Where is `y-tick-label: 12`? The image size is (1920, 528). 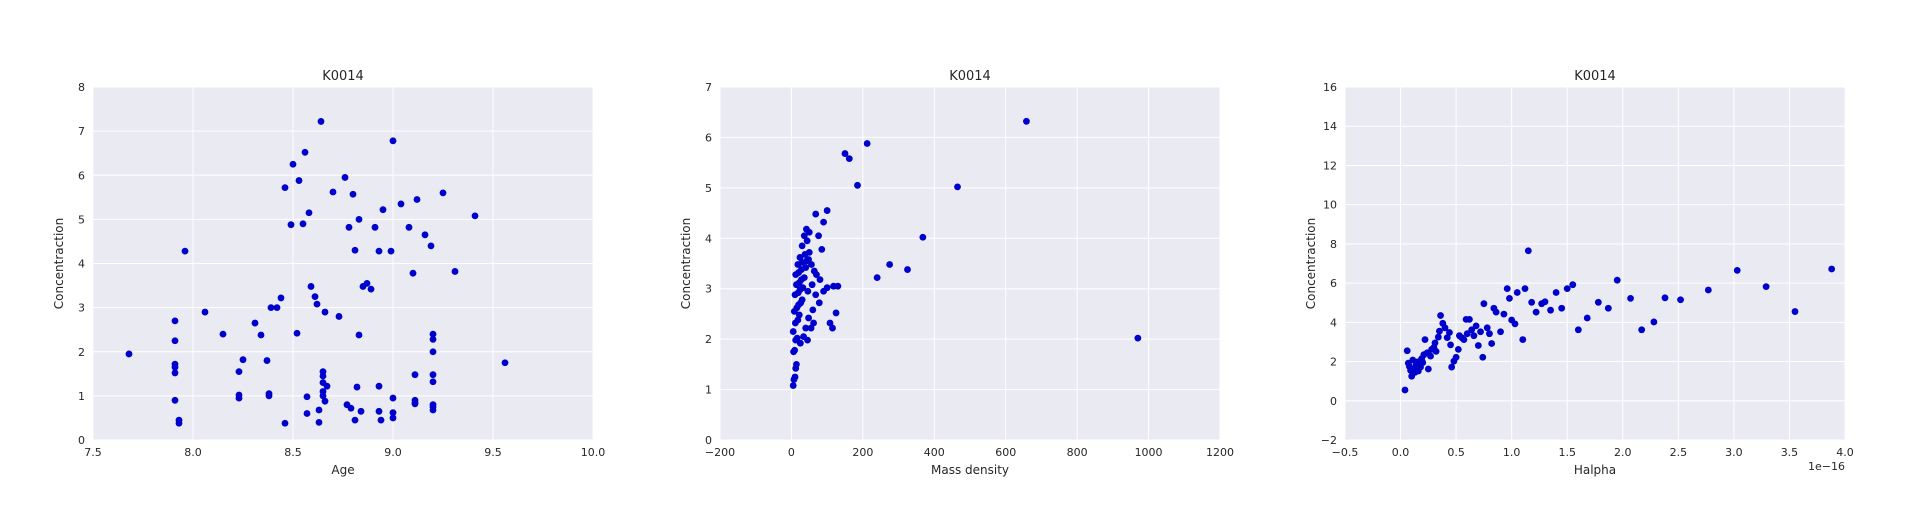 y-tick-label: 12 is located at coordinates (1330, 165).